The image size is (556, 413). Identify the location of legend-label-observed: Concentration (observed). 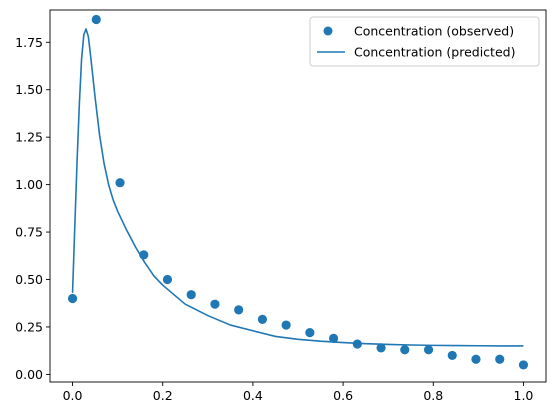
(434, 31).